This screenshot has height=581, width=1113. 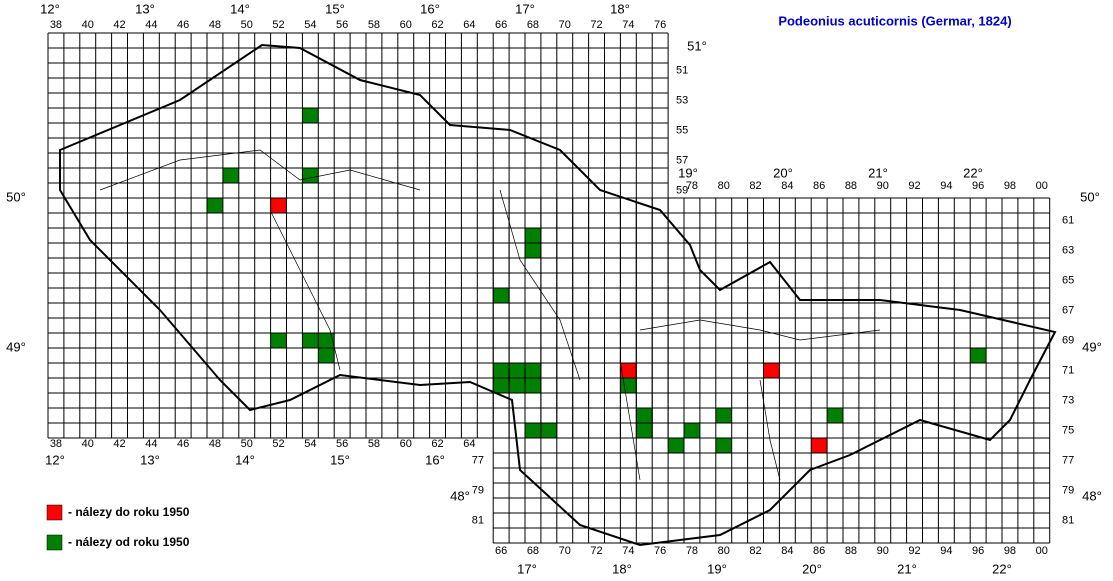 I want to click on column-label: 92, so click(x=914, y=186).